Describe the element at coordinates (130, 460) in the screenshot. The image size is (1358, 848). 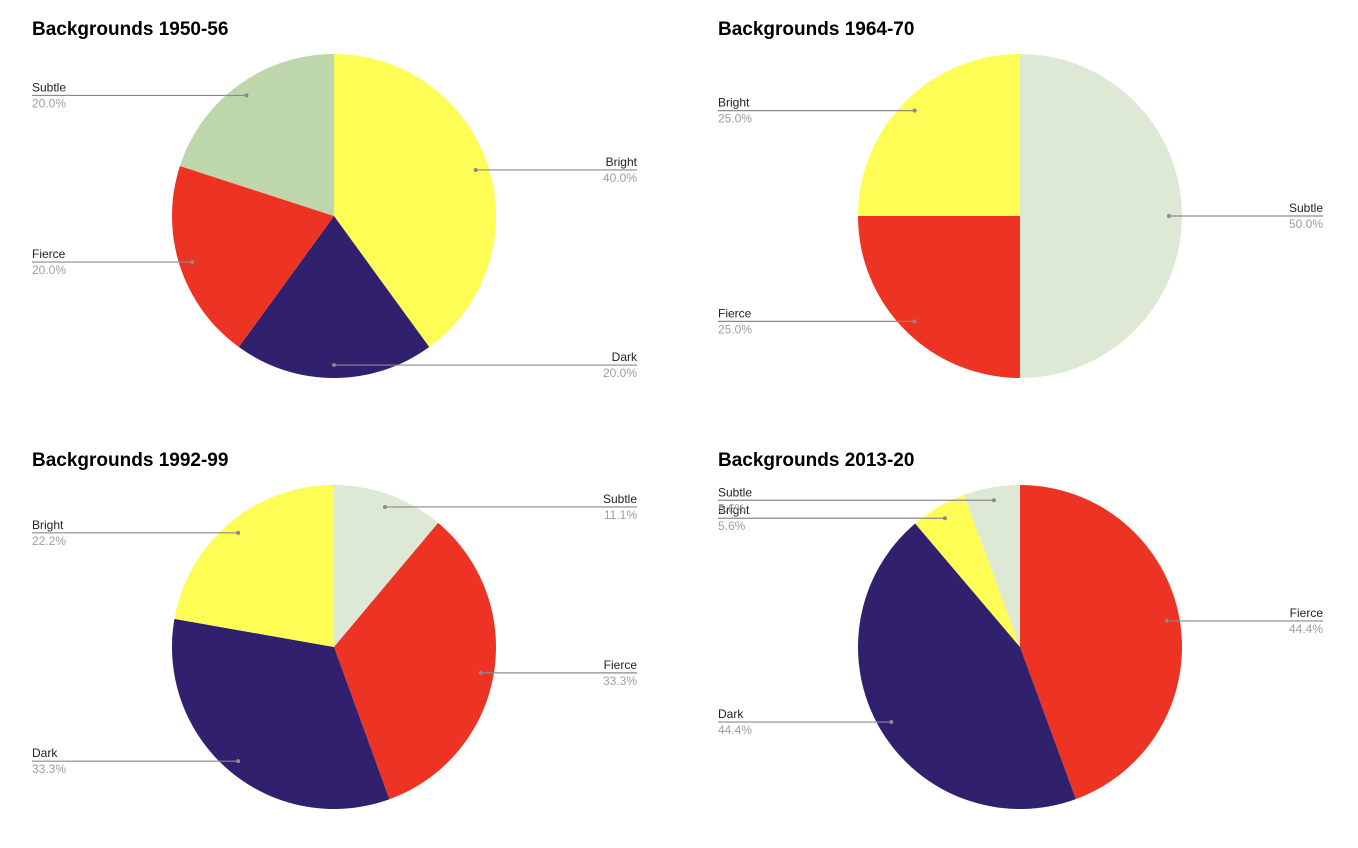
I see `chart-title: Backgrounds 1992-99` at that location.